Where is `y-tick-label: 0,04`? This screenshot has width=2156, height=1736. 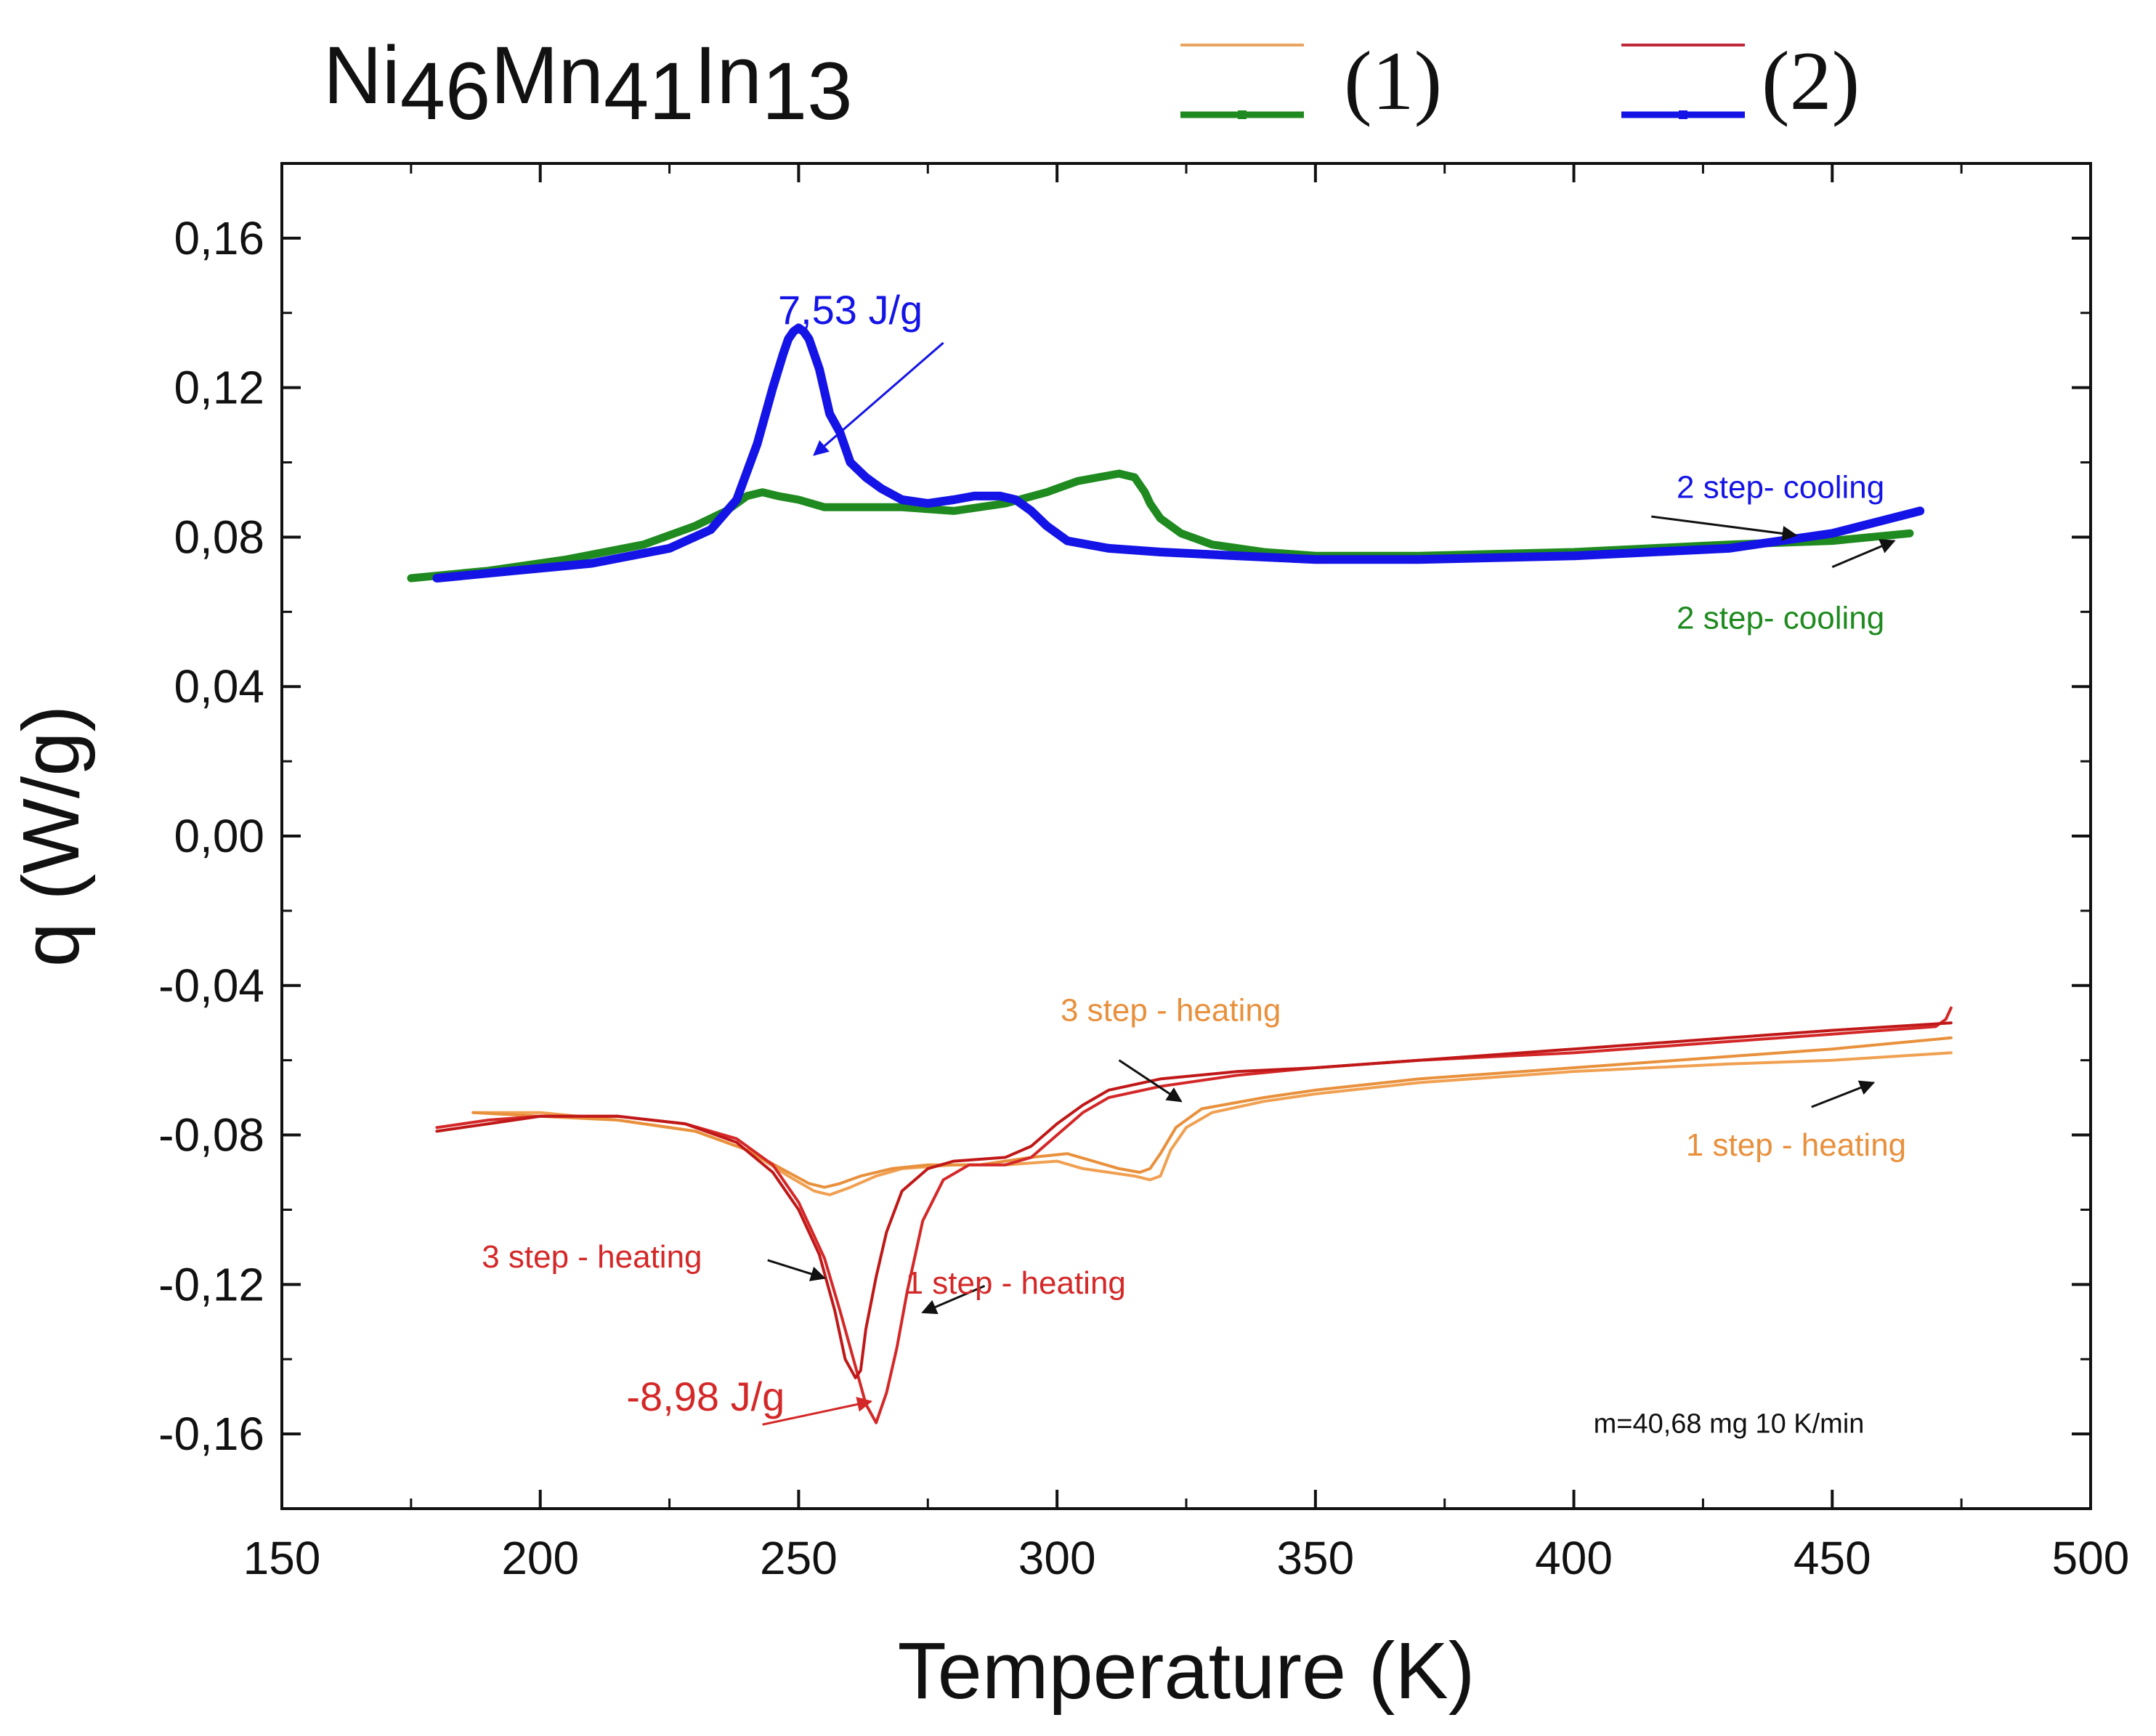
y-tick-label: 0,04 is located at coordinates (219, 686).